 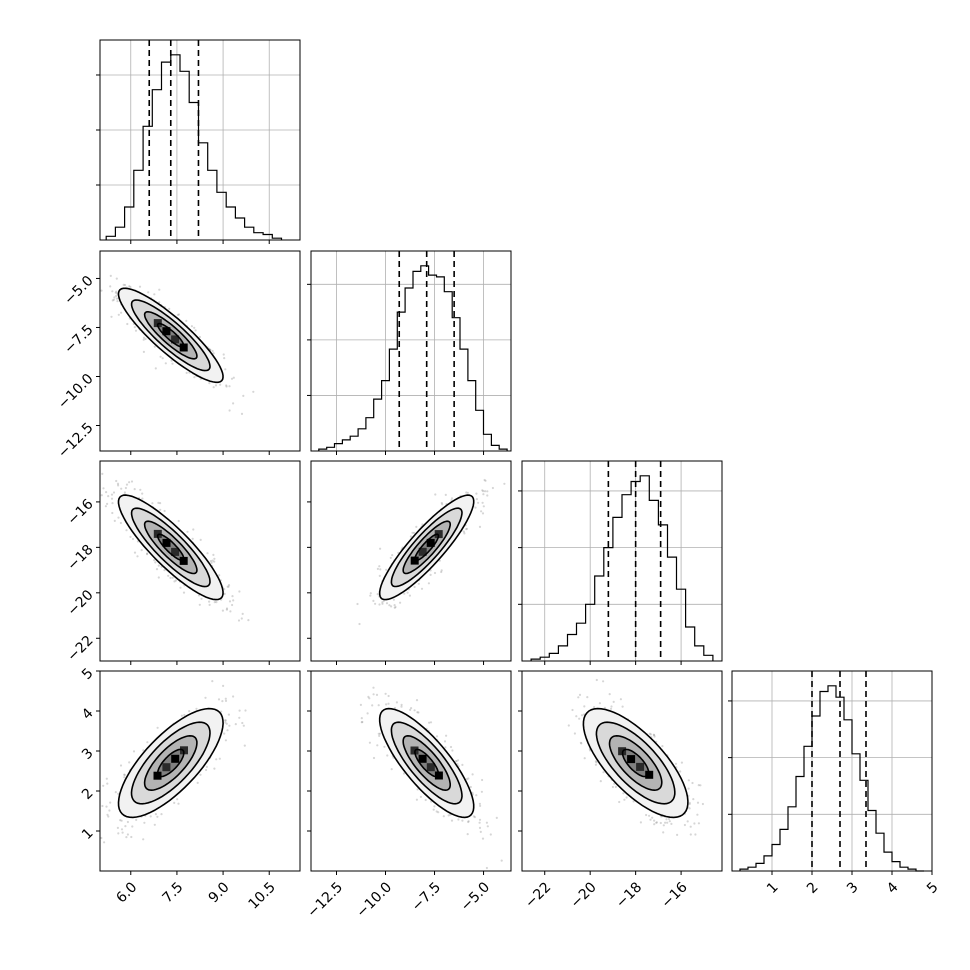 What do you see at coordinates (88, 714) in the screenshot?
I see `y-tick-label: 4` at bounding box center [88, 714].